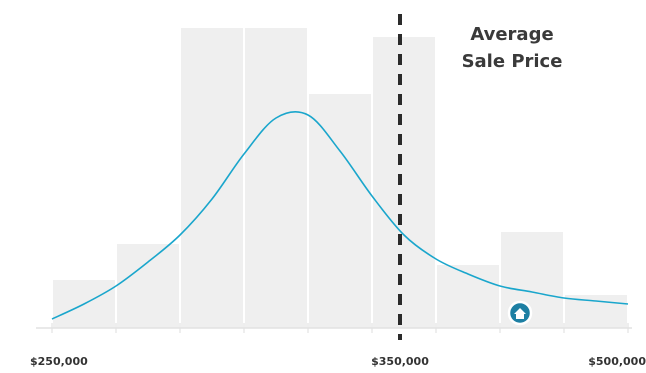 This screenshot has width=646, height=373. What do you see at coordinates (400, 361) in the screenshot?
I see `x-tick-label: $350,000` at bounding box center [400, 361].